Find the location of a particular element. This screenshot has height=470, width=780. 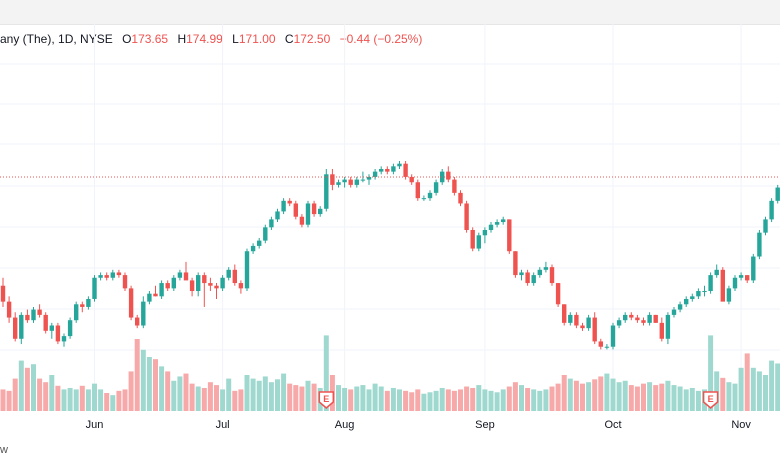

low-value: 171.00 is located at coordinates (257, 39).